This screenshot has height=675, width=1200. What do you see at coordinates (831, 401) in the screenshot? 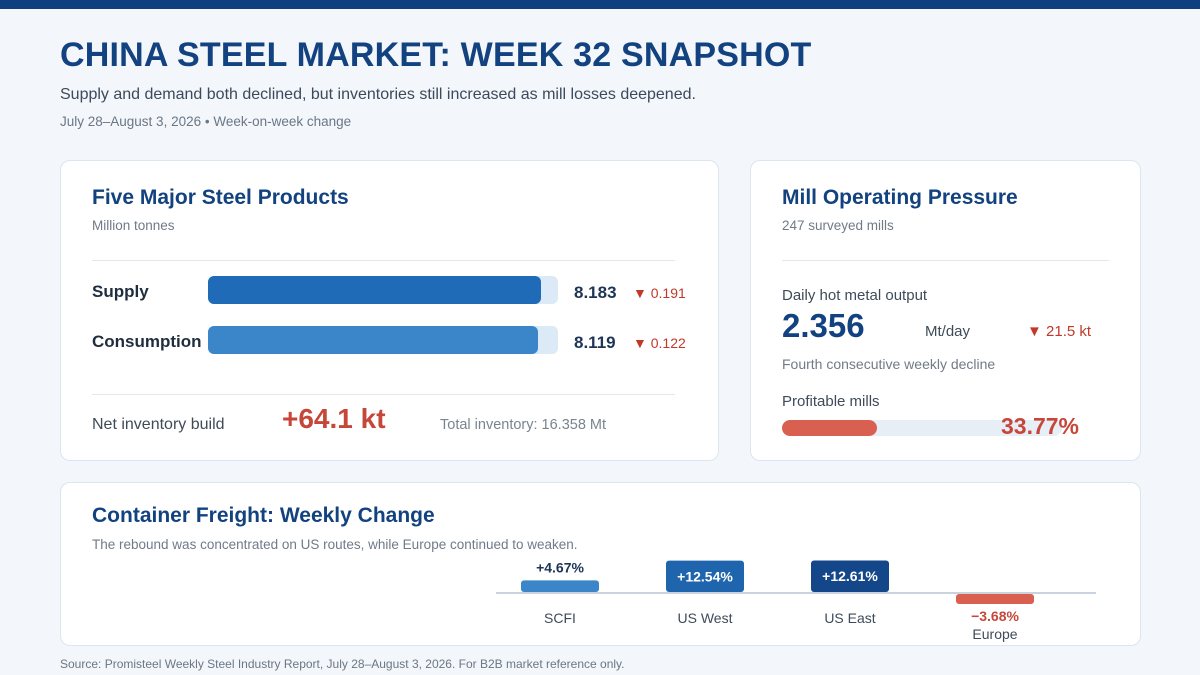
I see `profitable-mills-label: Profitable mills` at bounding box center [831, 401].